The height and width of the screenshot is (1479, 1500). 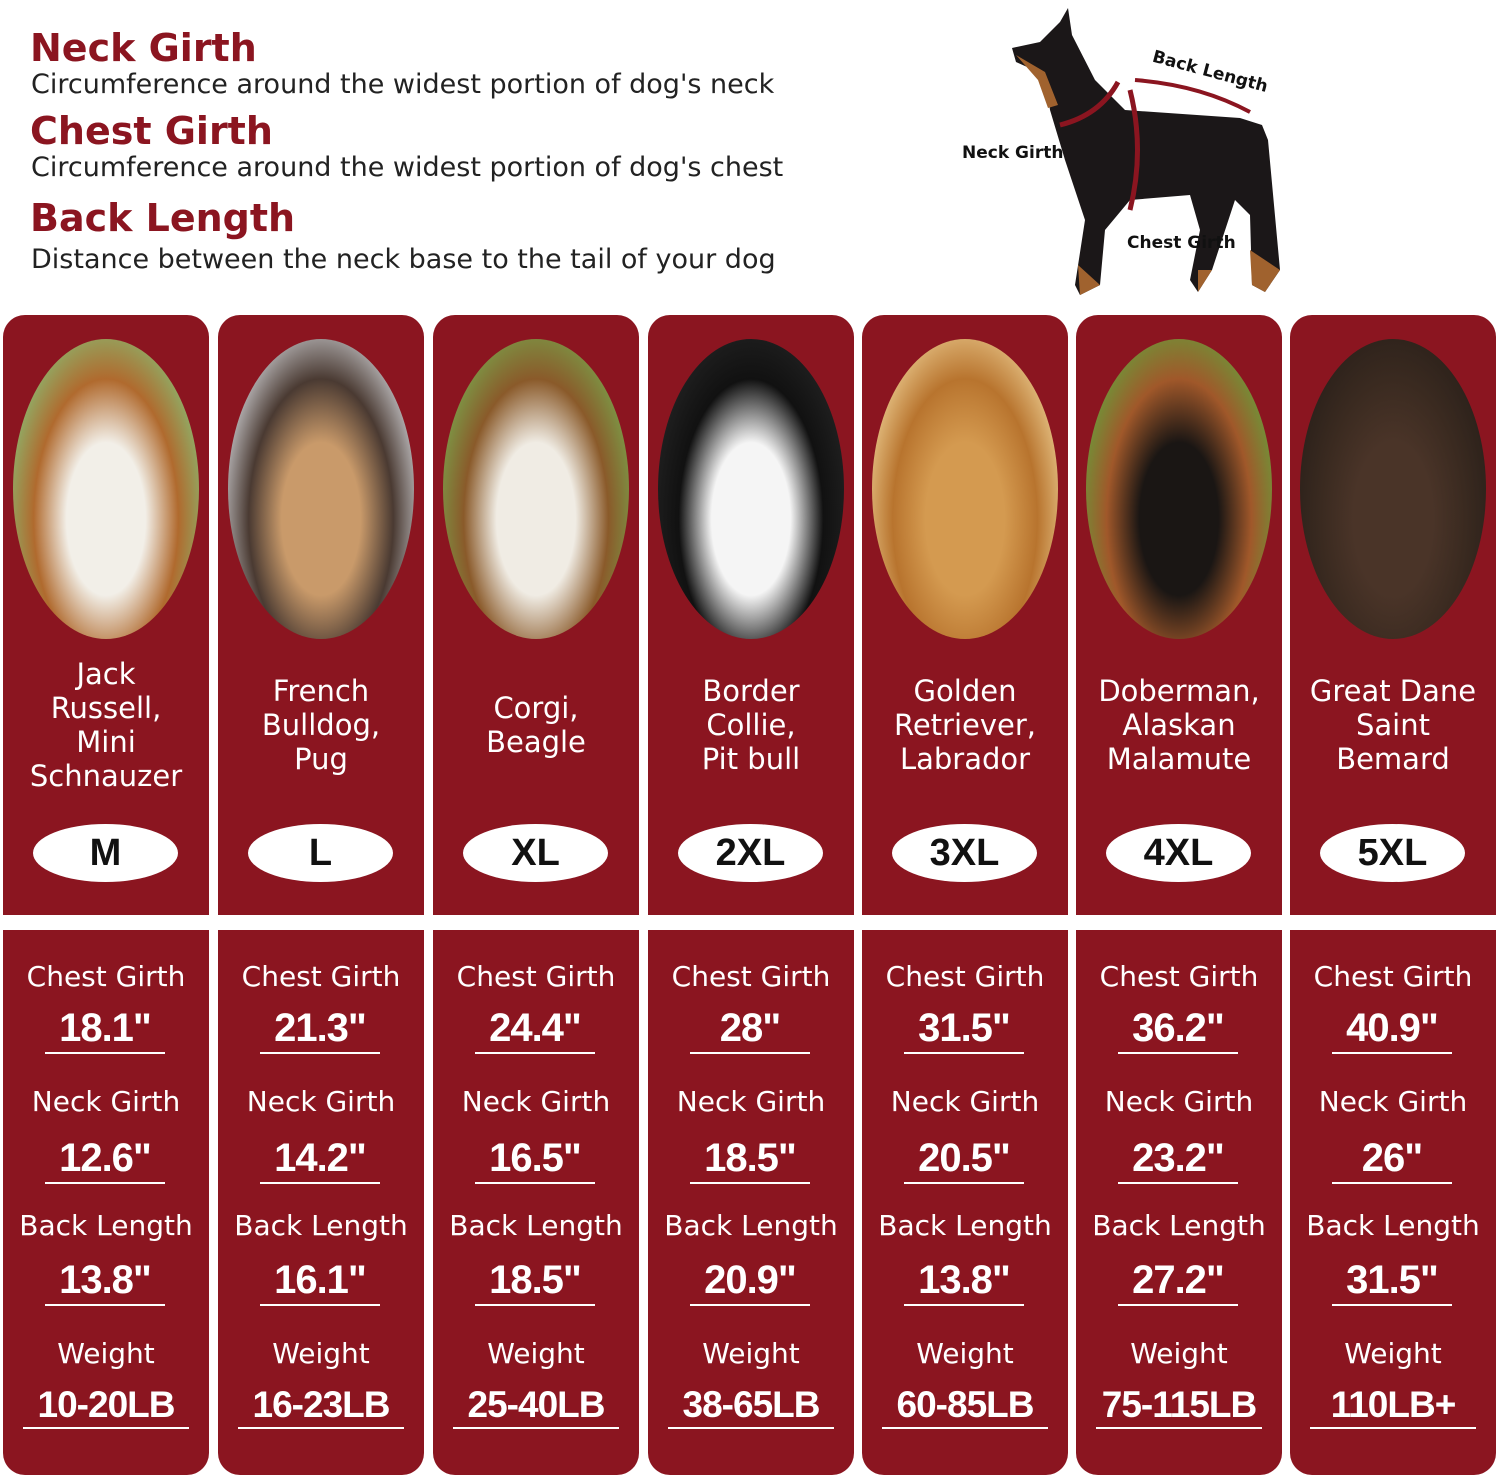 What do you see at coordinates (1178, 1031) in the screenshot?
I see `chest-girth-value: 36.2"` at bounding box center [1178, 1031].